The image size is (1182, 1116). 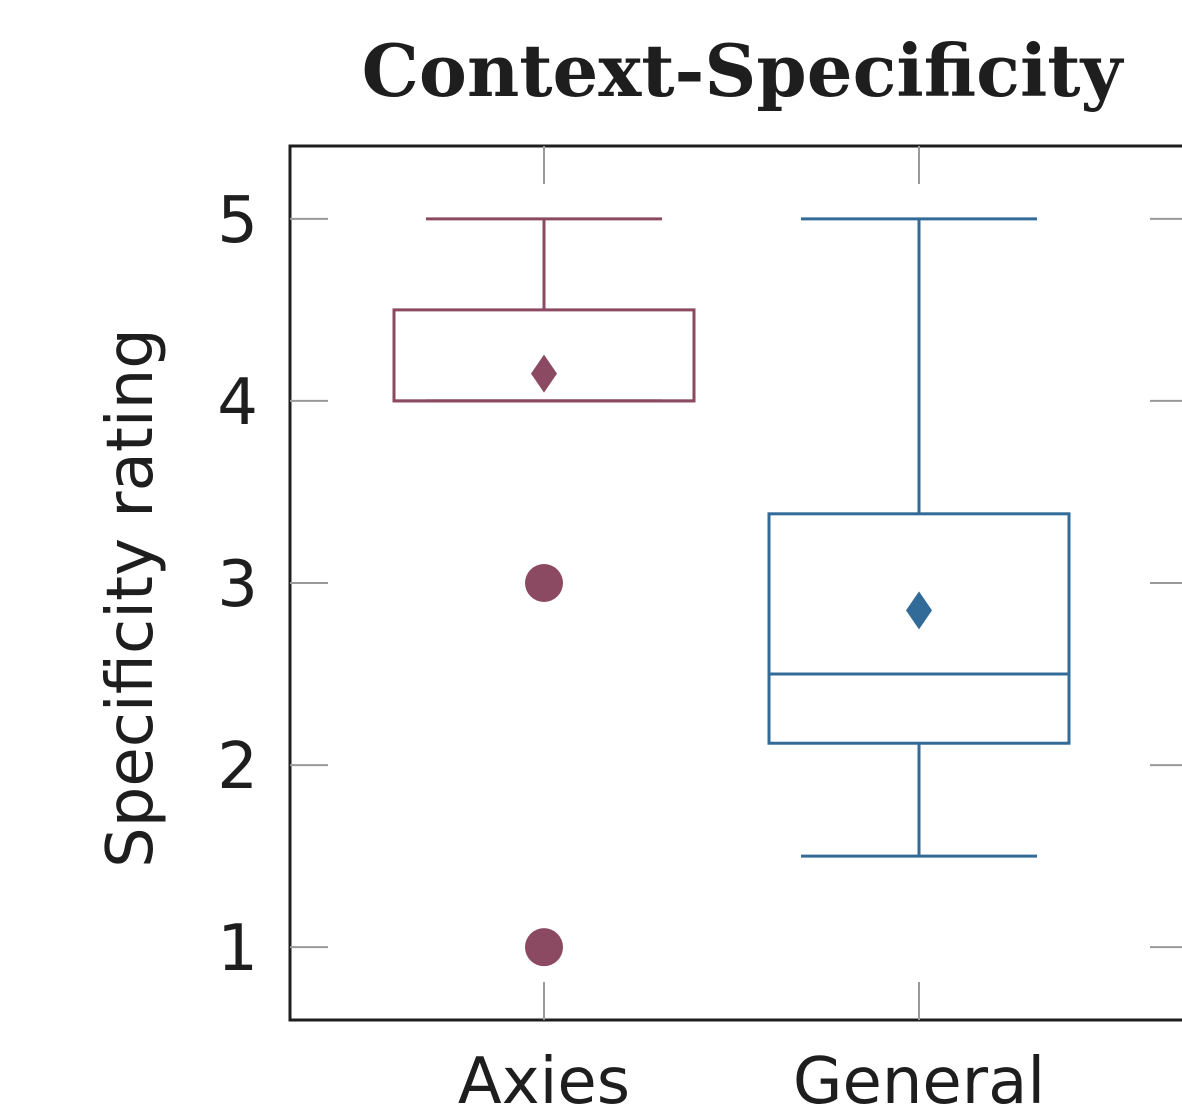 What do you see at coordinates (237, 767) in the screenshot?
I see `y-tick-label: 2` at bounding box center [237, 767].